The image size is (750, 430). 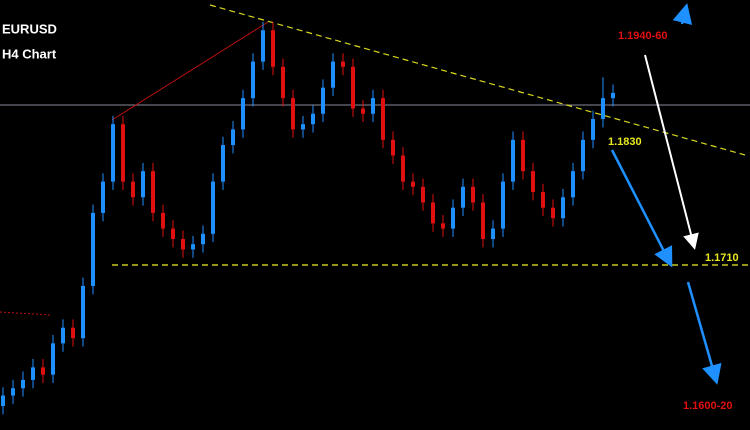 What do you see at coordinates (29, 28) in the screenshot?
I see `chart-title: EURUSD` at bounding box center [29, 28].